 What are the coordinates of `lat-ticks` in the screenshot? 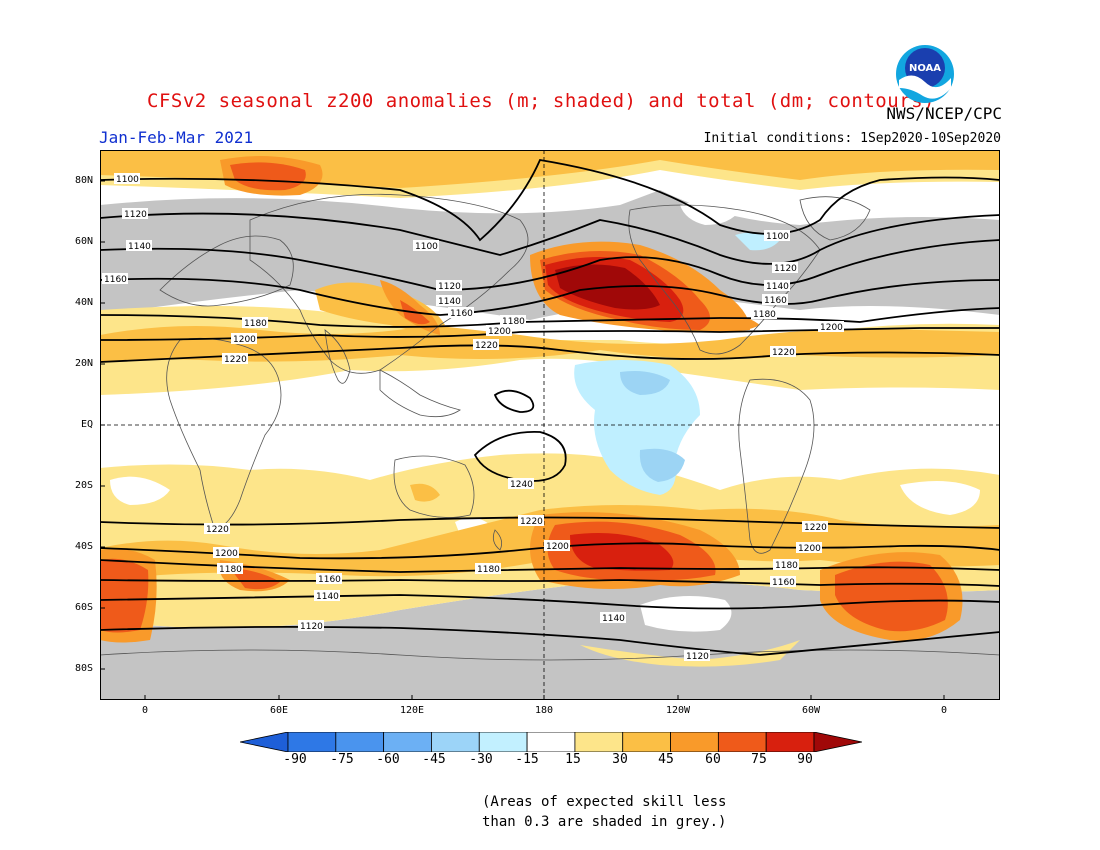 It's located at (102, 425).